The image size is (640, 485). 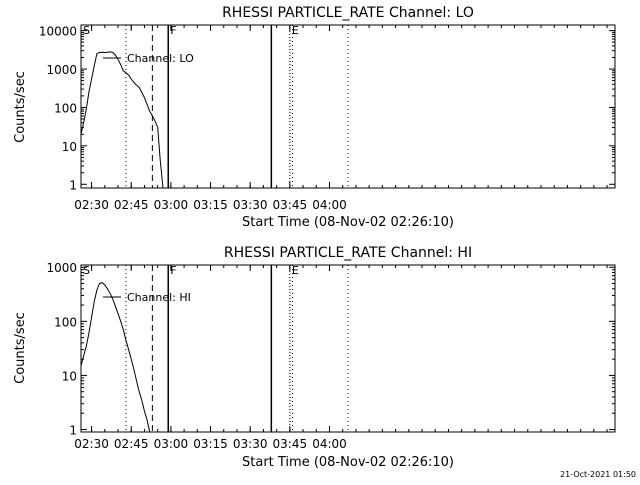 I want to click on y-tick-label: 10000, so click(x=58, y=32).